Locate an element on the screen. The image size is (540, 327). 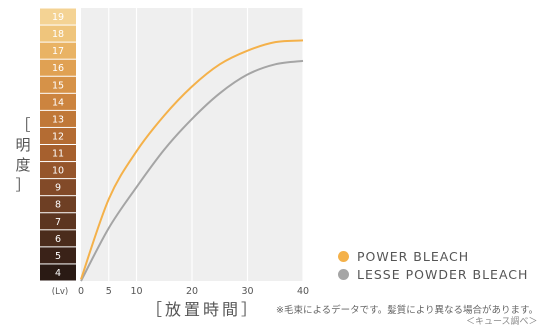
legend-item-power-bleach: POWER BLEACH is located at coordinates (433, 256).